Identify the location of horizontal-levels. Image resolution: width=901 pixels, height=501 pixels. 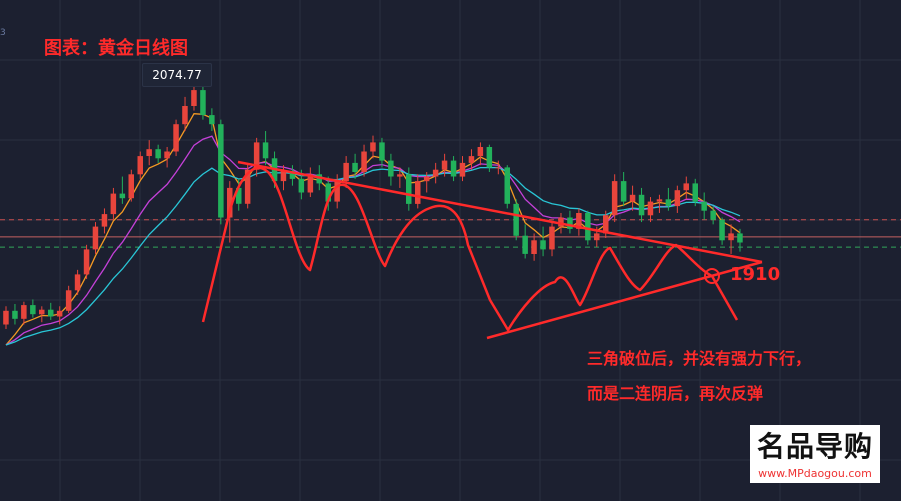
(450, 233).